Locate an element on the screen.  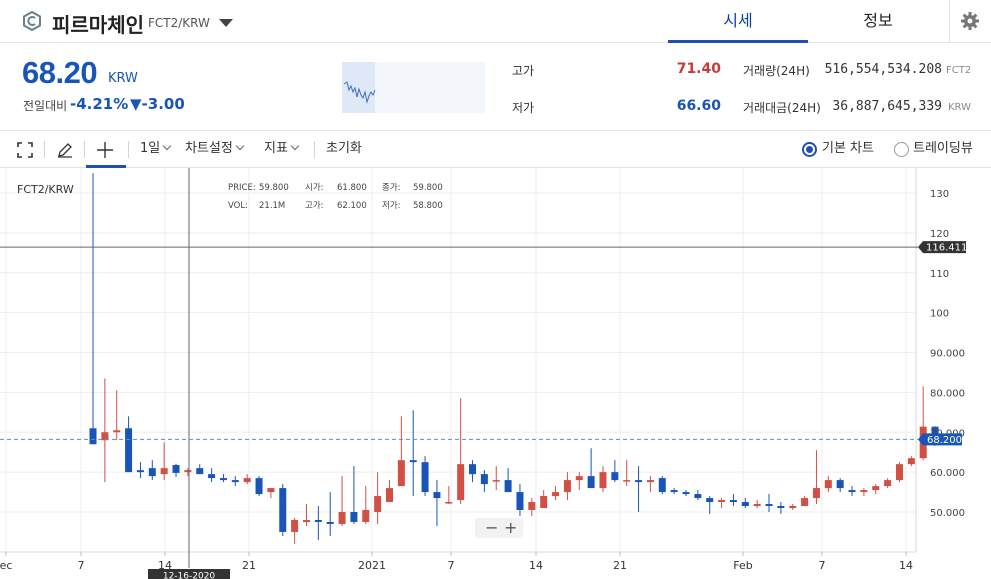
pencil-icon is located at coordinates (65, 150).